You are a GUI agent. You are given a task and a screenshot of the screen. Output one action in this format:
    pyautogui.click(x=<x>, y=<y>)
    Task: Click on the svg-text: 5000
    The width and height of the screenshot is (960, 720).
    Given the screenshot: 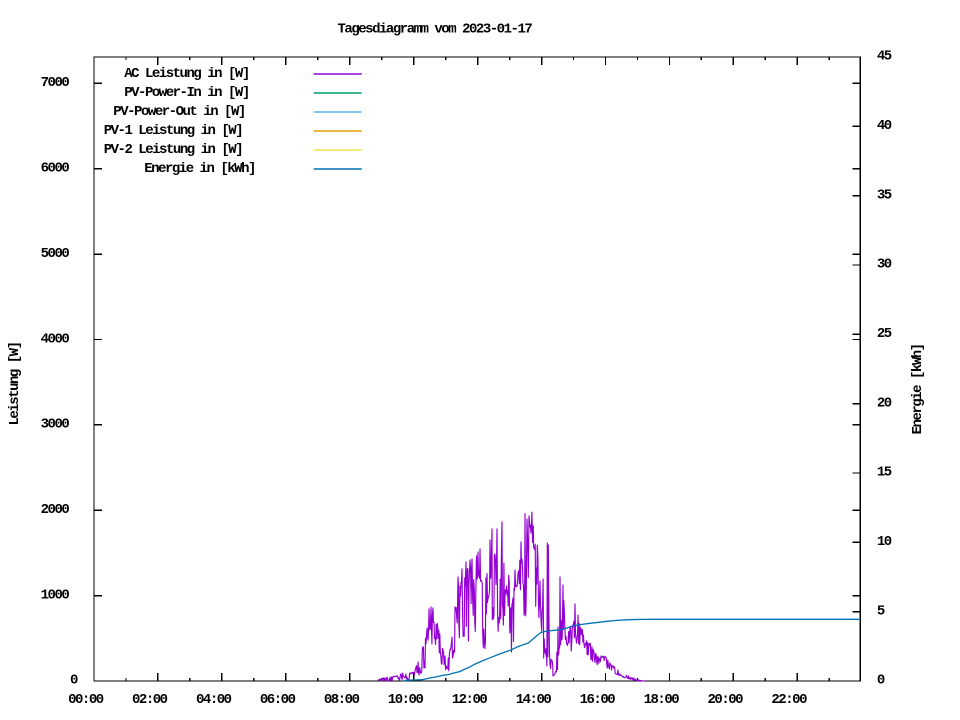 What is the action you would take?
    pyautogui.click(x=55, y=254)
    